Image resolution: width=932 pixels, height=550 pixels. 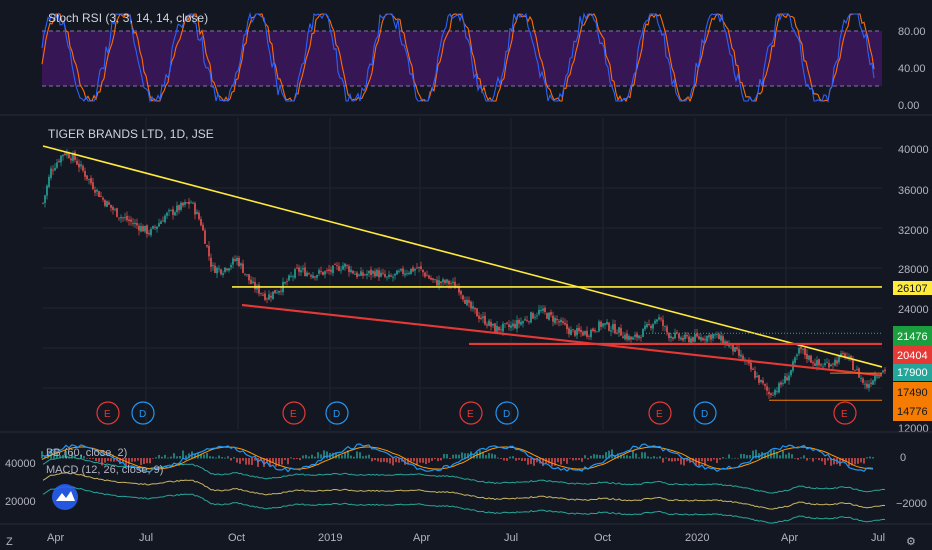 I want to click on timezone-button: Z, so click(x=9, y=542).